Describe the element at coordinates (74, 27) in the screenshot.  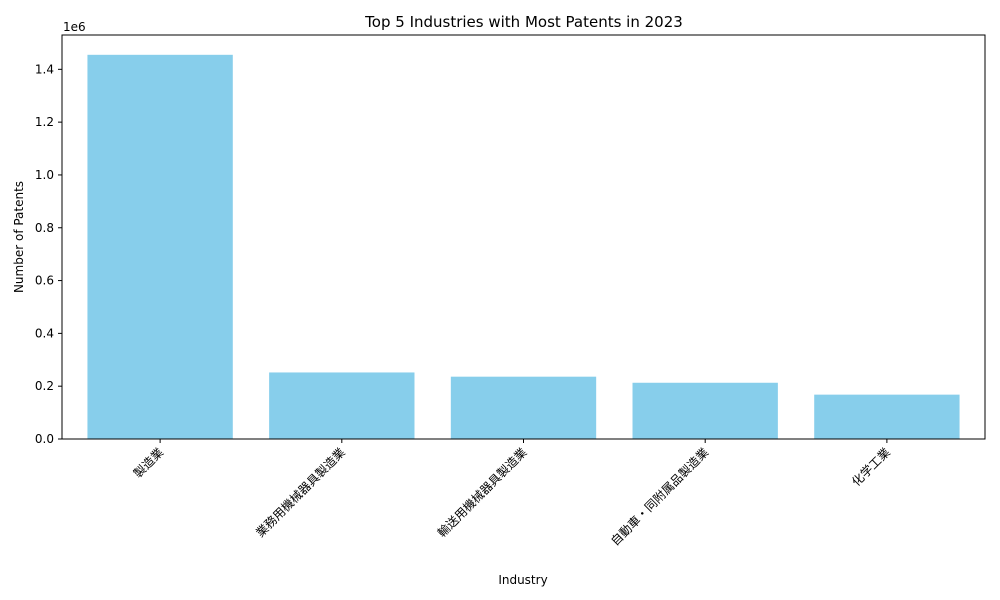
I see `y-axis-offset-label: 1e6` at that location.